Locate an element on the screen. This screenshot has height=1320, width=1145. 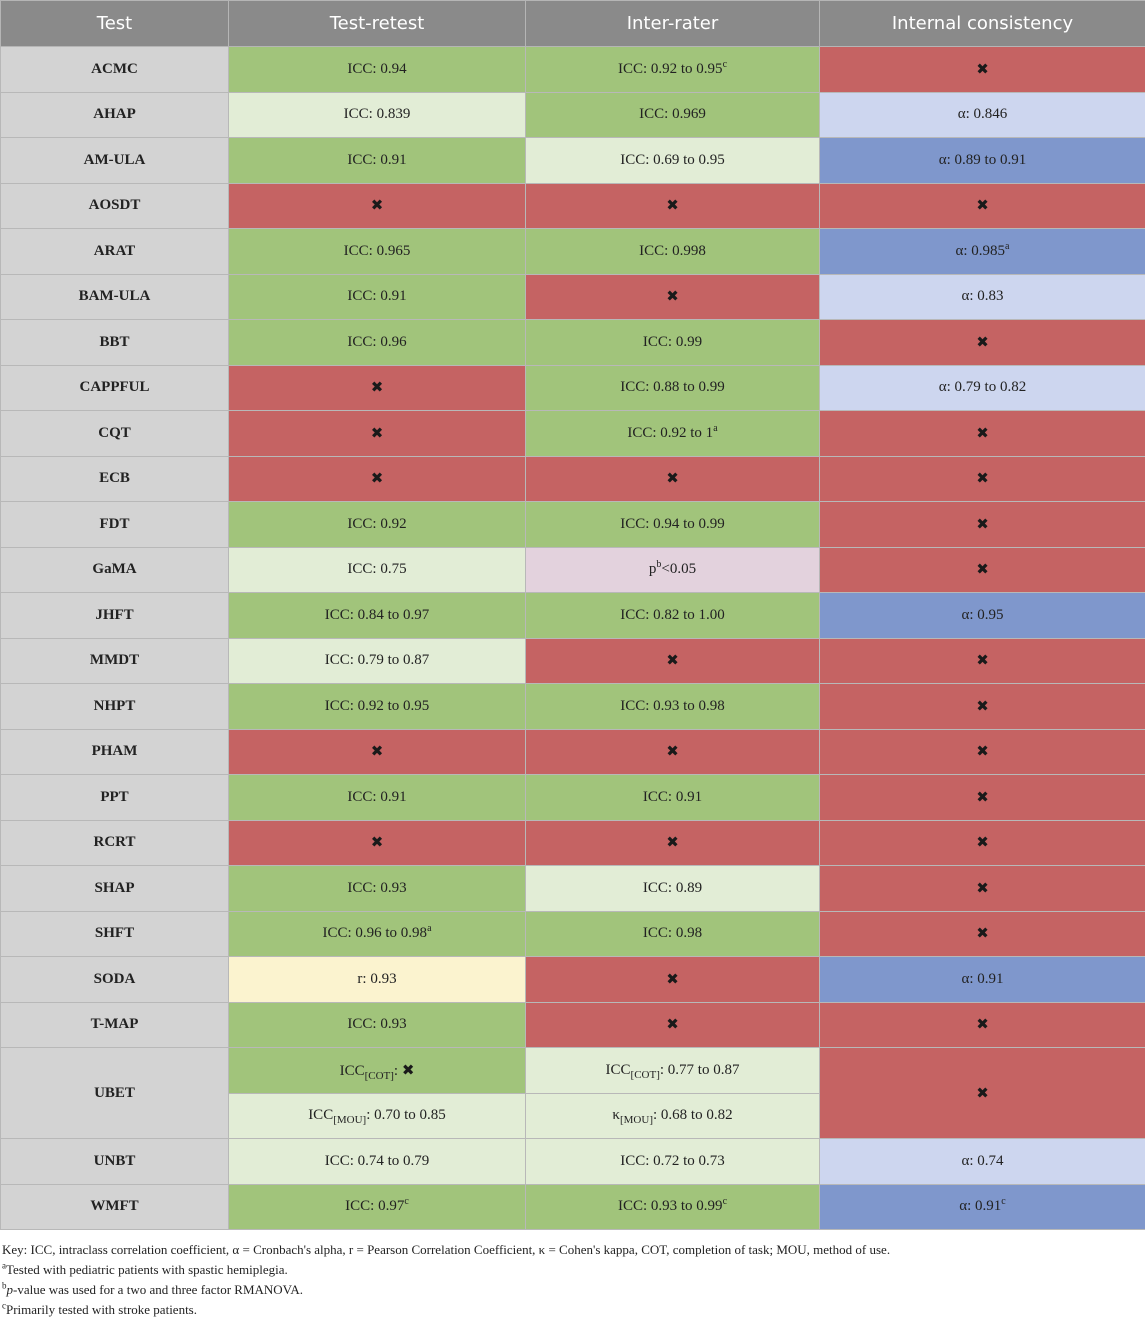
test-name: ARAT is located at coordinates (114, 251).